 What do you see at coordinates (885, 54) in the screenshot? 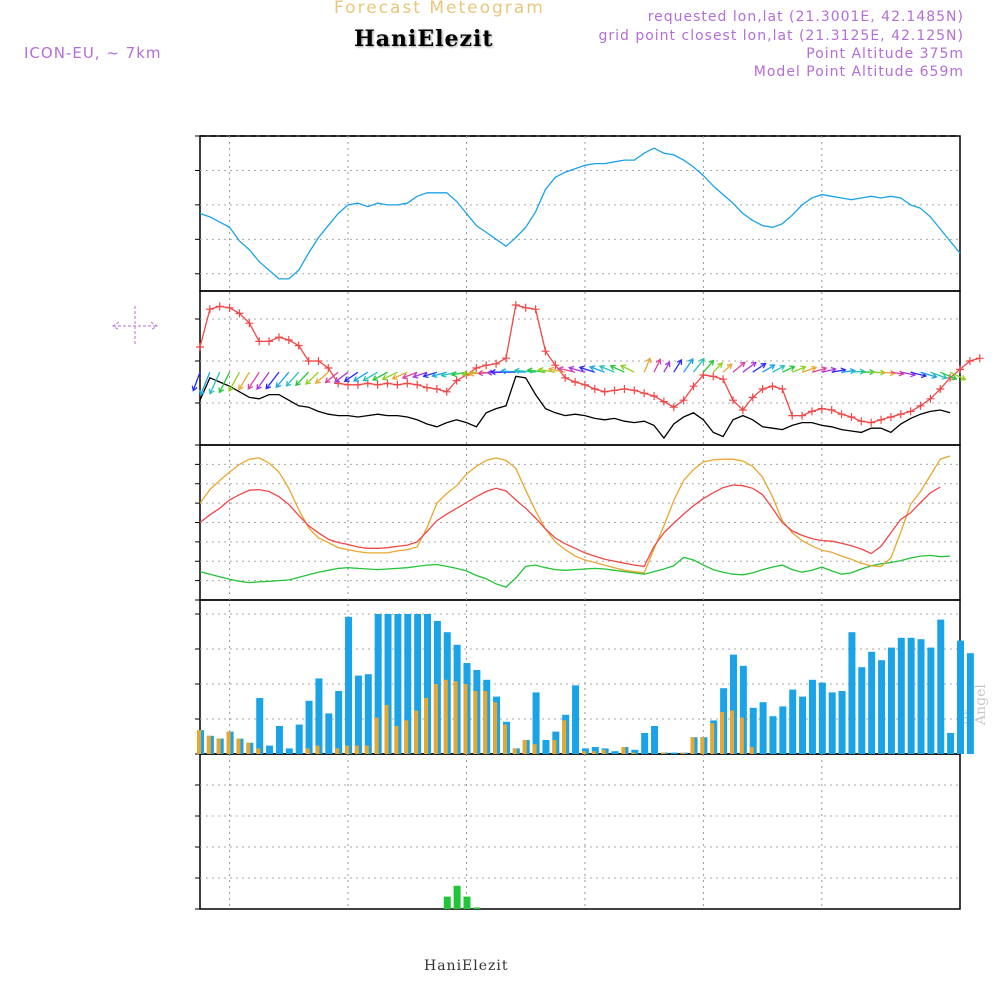
I see `point-altitude: Point Altitude 375m` at bounding box center [885, 54].